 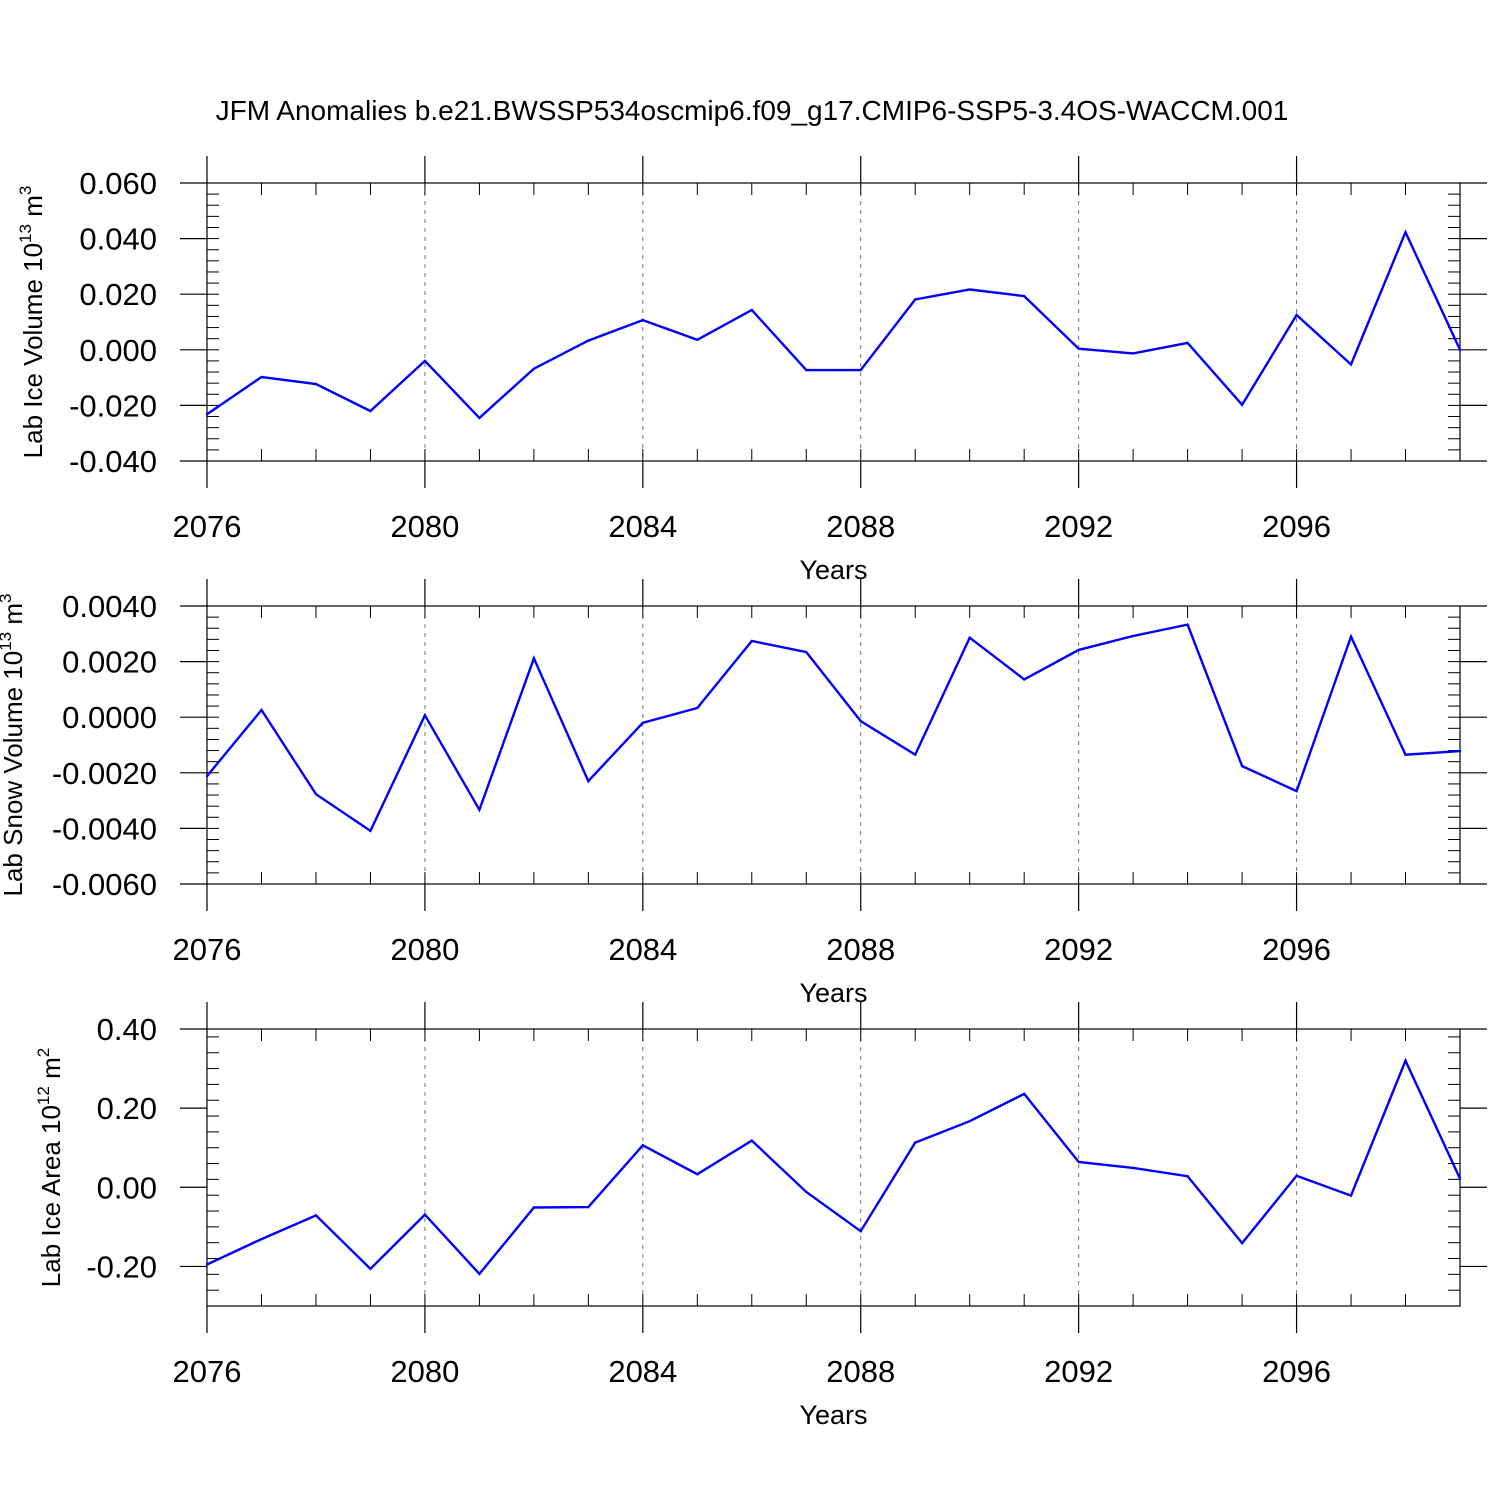 I want to click on y-tick-label: 0.020, so click(x=118, y=294).